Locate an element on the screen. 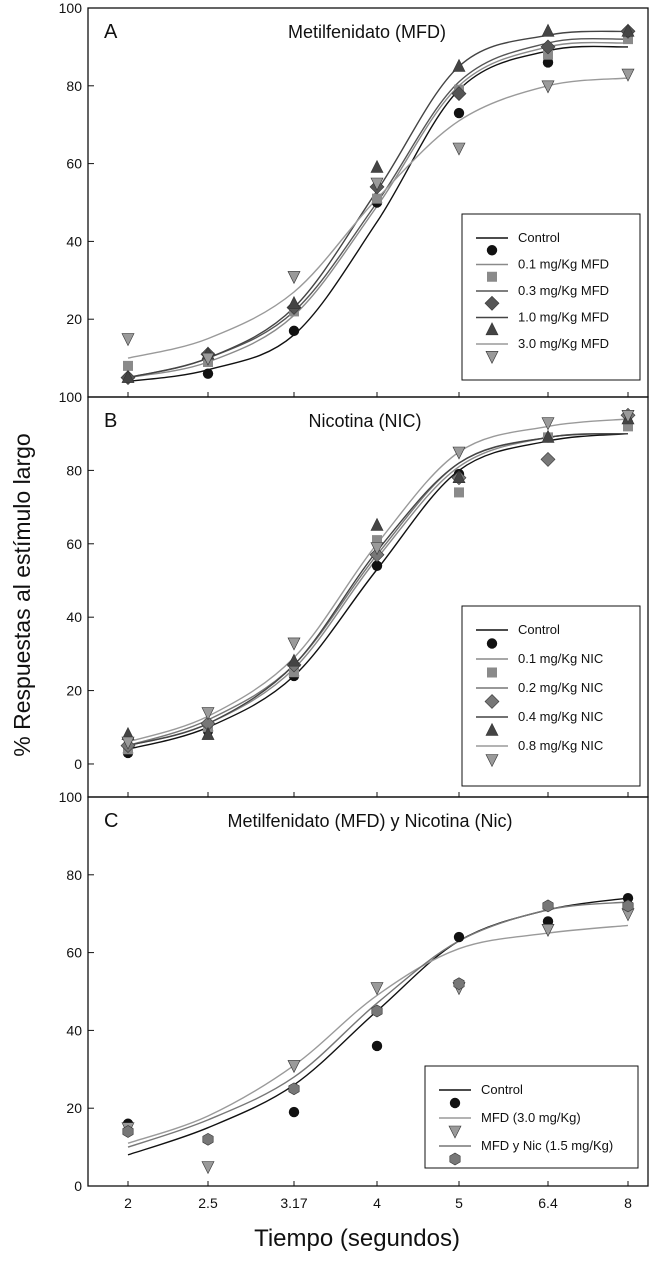 The image size is (650, 1263). y-tick-label: 0 is located at coordinates (78, 764).